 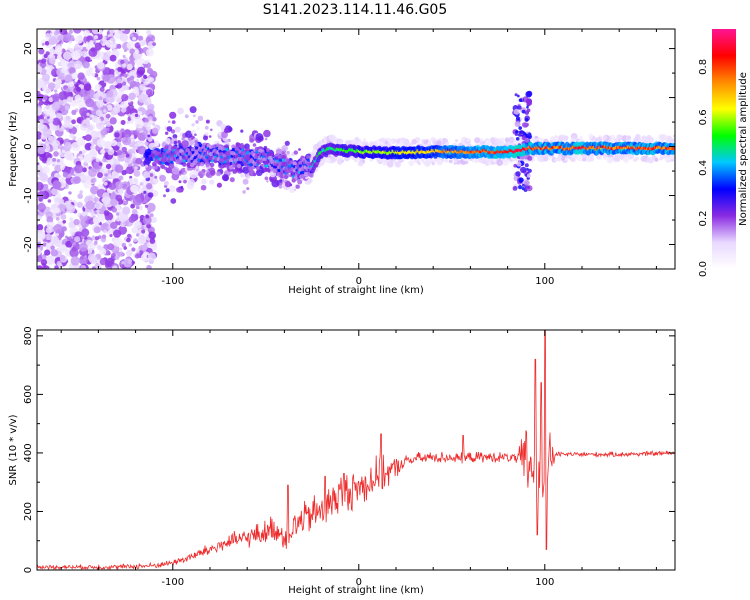 I want to click on colorbar-tick-label: 0.4, so click(x=703, y=168).